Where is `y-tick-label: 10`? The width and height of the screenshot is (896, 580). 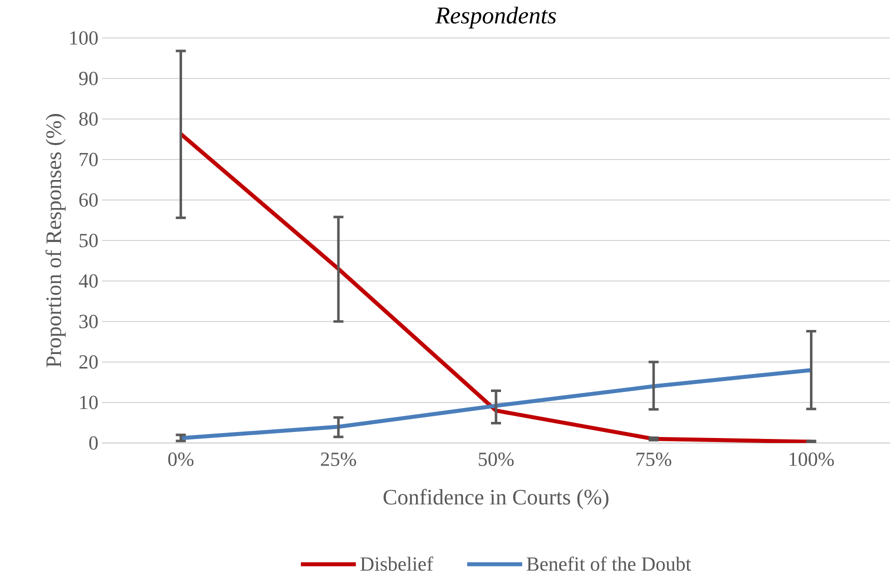 y-tick-label: 10 is located at coordinates (89, 403).